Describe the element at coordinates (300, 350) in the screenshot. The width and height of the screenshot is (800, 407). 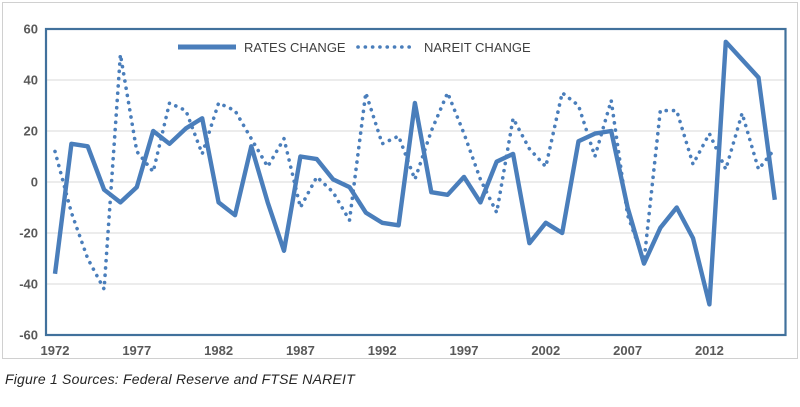
I see `x-tick-label-1987: 1987` at that location.